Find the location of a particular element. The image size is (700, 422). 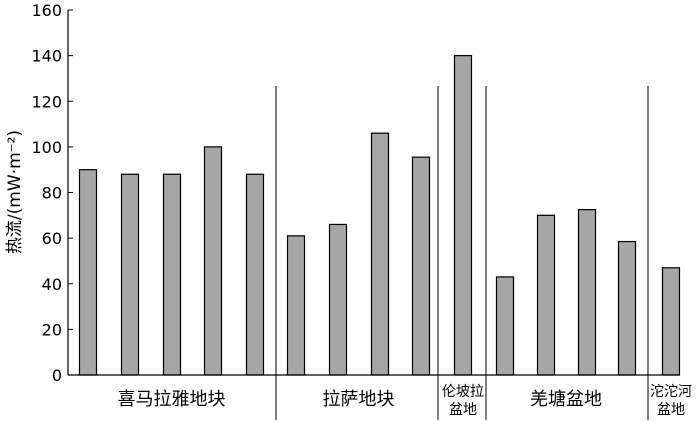

y-axis-label: 热流/(mW·m⁻²) is located at coordinates (15, 192).